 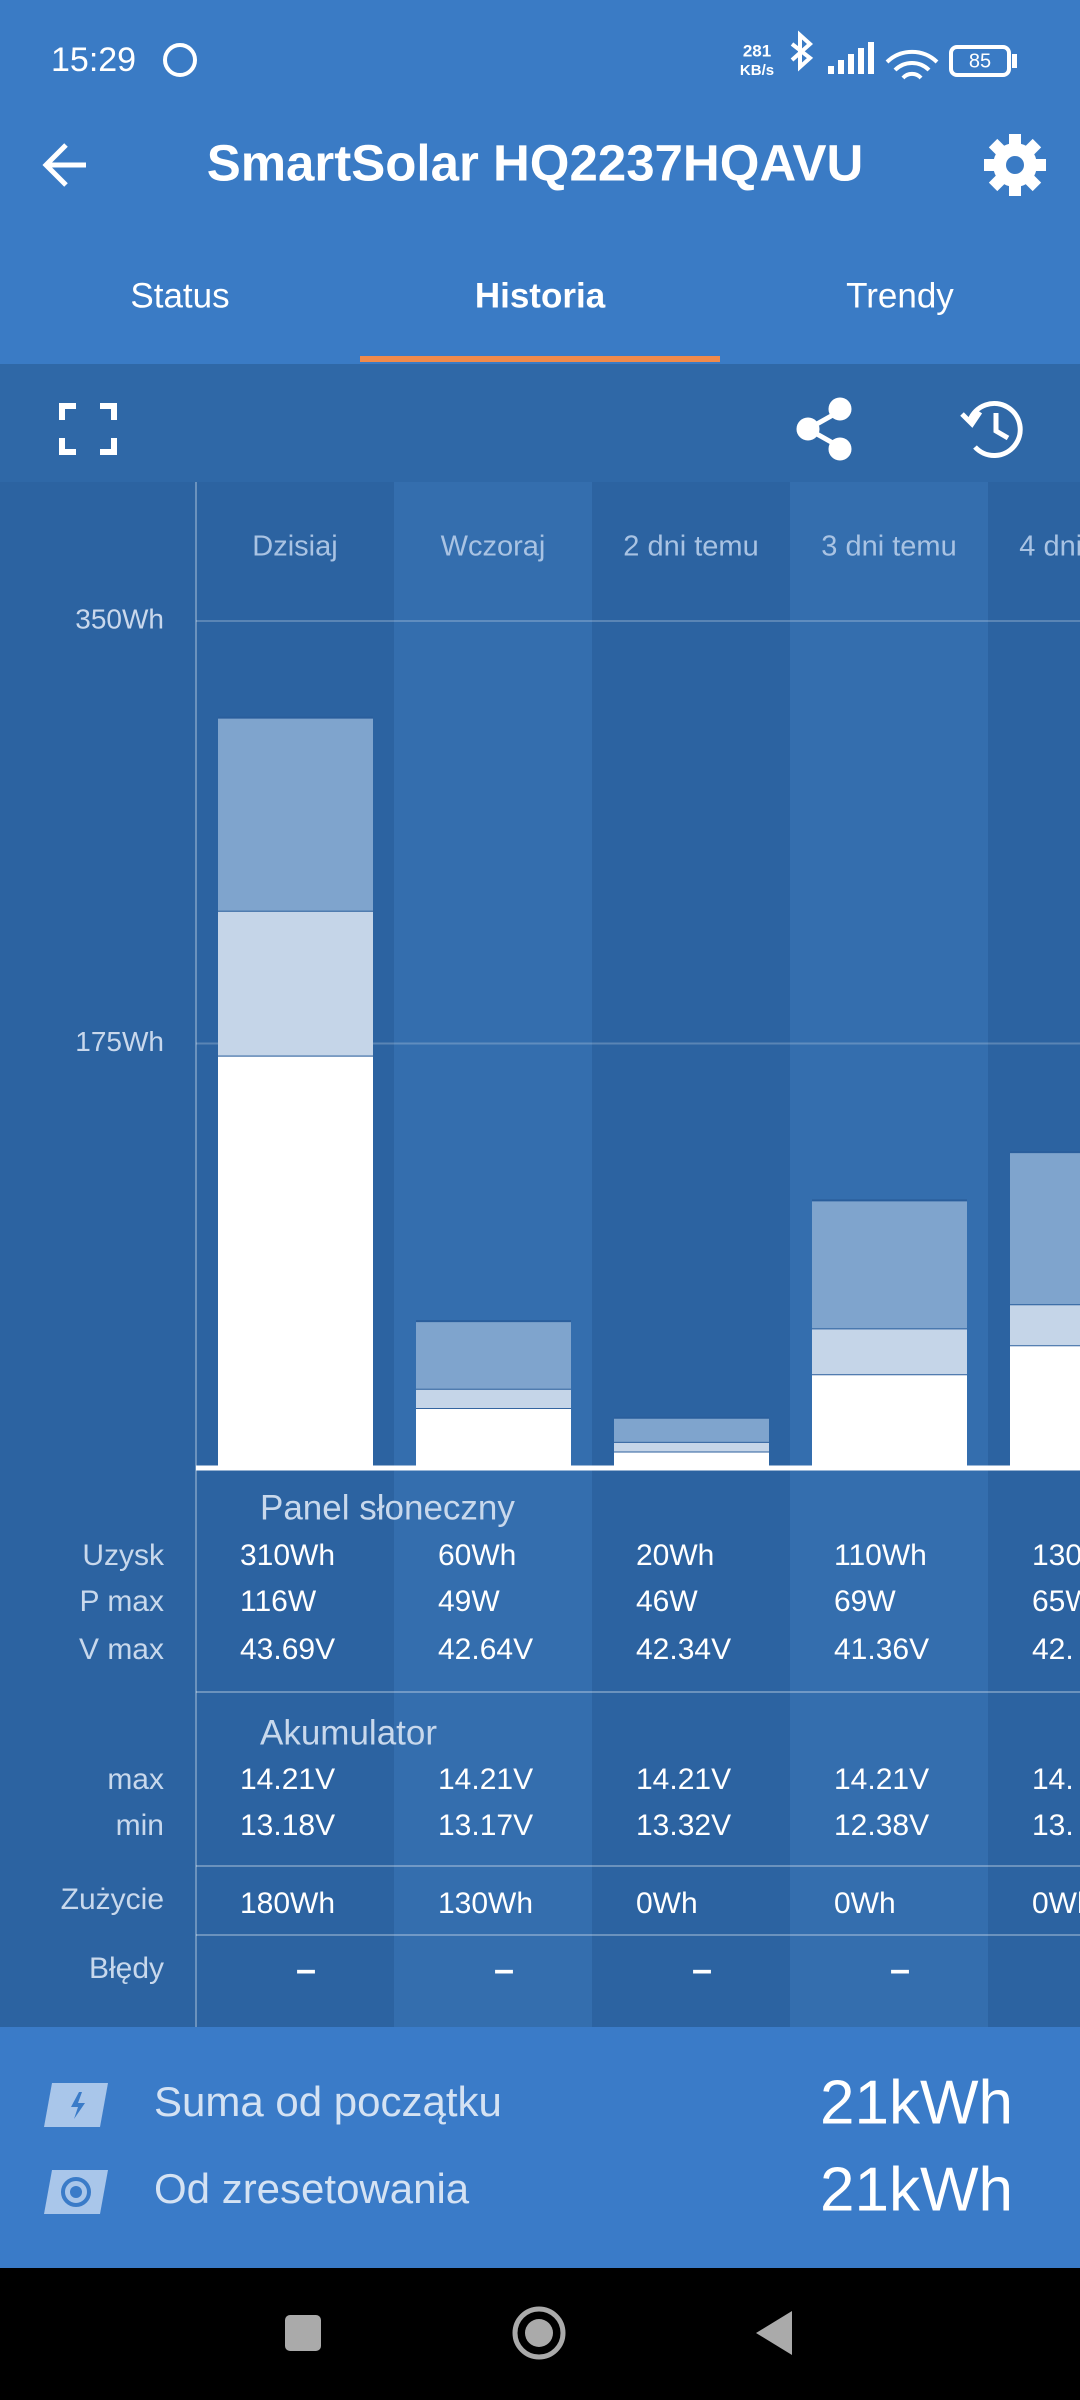 I want to click on cell: 60Wh, so click(x=477, y=1555).